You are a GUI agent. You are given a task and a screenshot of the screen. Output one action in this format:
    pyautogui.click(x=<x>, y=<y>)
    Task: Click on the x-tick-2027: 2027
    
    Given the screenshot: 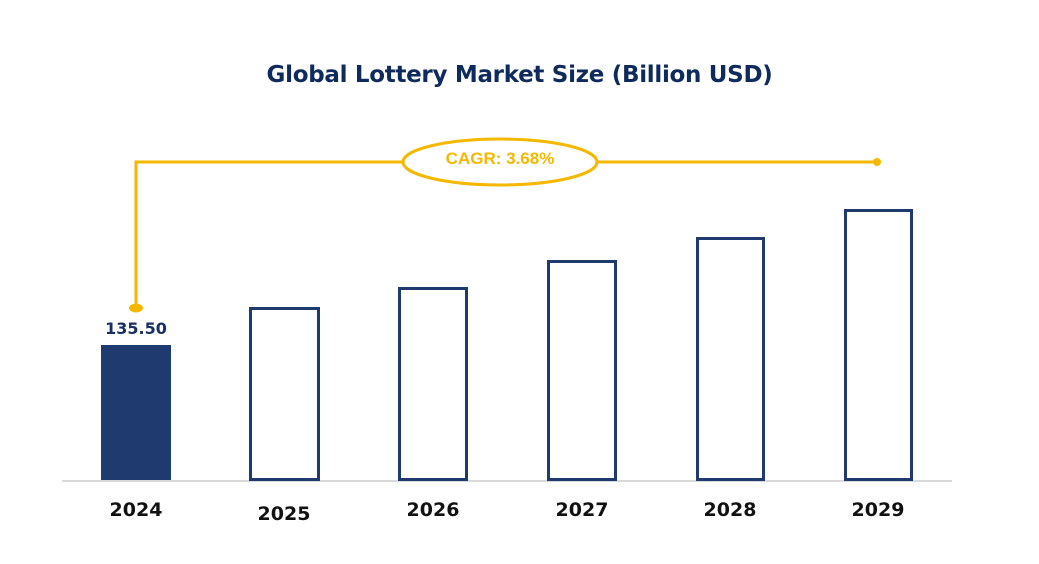 What is the action you would take?
    pyautogui.click(x=582, y=510)
    